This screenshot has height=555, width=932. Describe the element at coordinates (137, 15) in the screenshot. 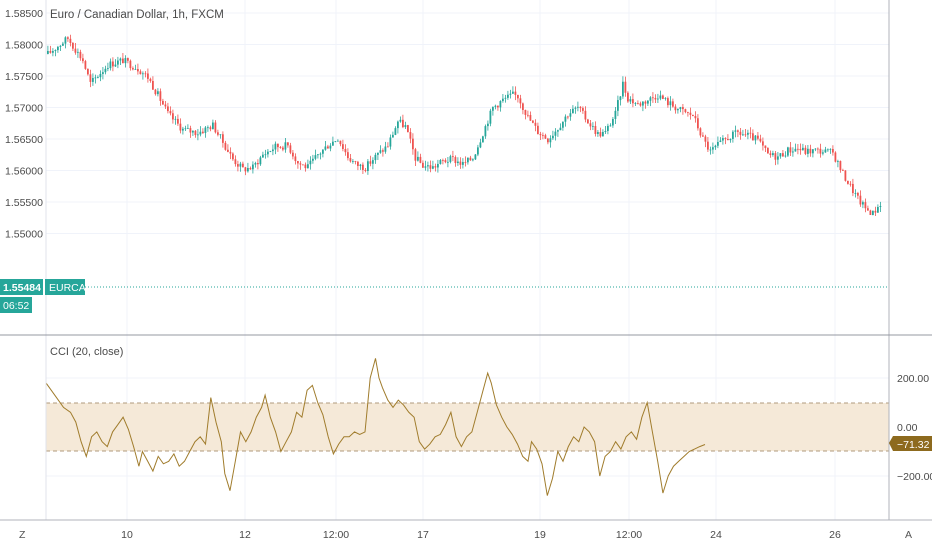

I see `symbol-title: Euro / Canadian Dollar, 1h, FXCM` at that location.